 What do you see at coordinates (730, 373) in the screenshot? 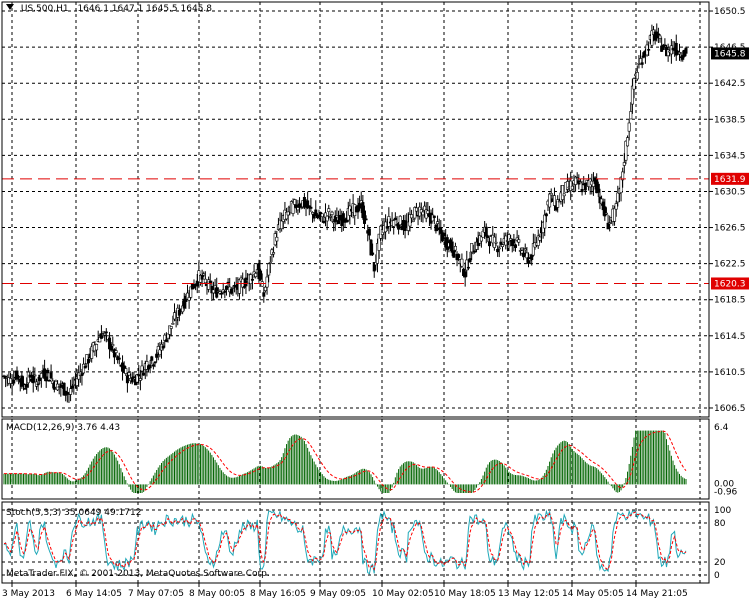
I see `price-tick-label: 1610.5` at bounding box center [730, 373].